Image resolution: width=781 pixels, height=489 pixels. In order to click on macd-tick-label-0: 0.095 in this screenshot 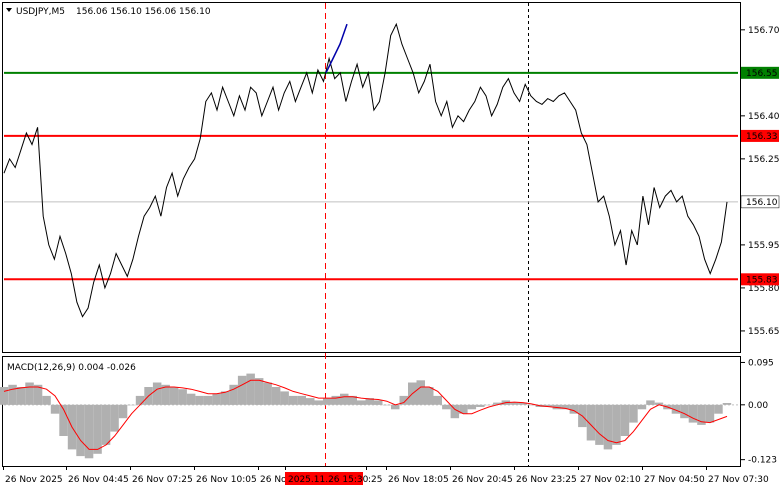, I will do `click(761, 363)`.